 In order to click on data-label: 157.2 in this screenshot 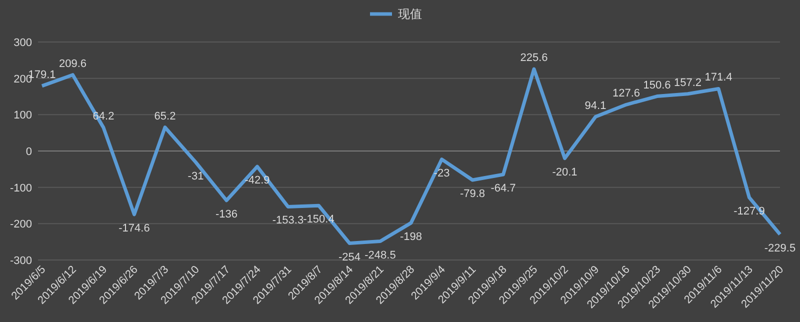, I will do `click(688, 82)`.